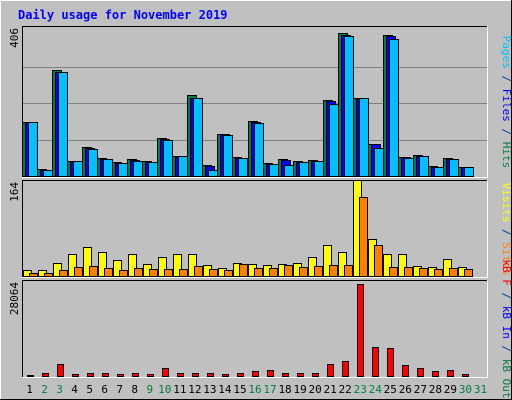  I want to click on x-tick-label: 8, so click(134, 389).